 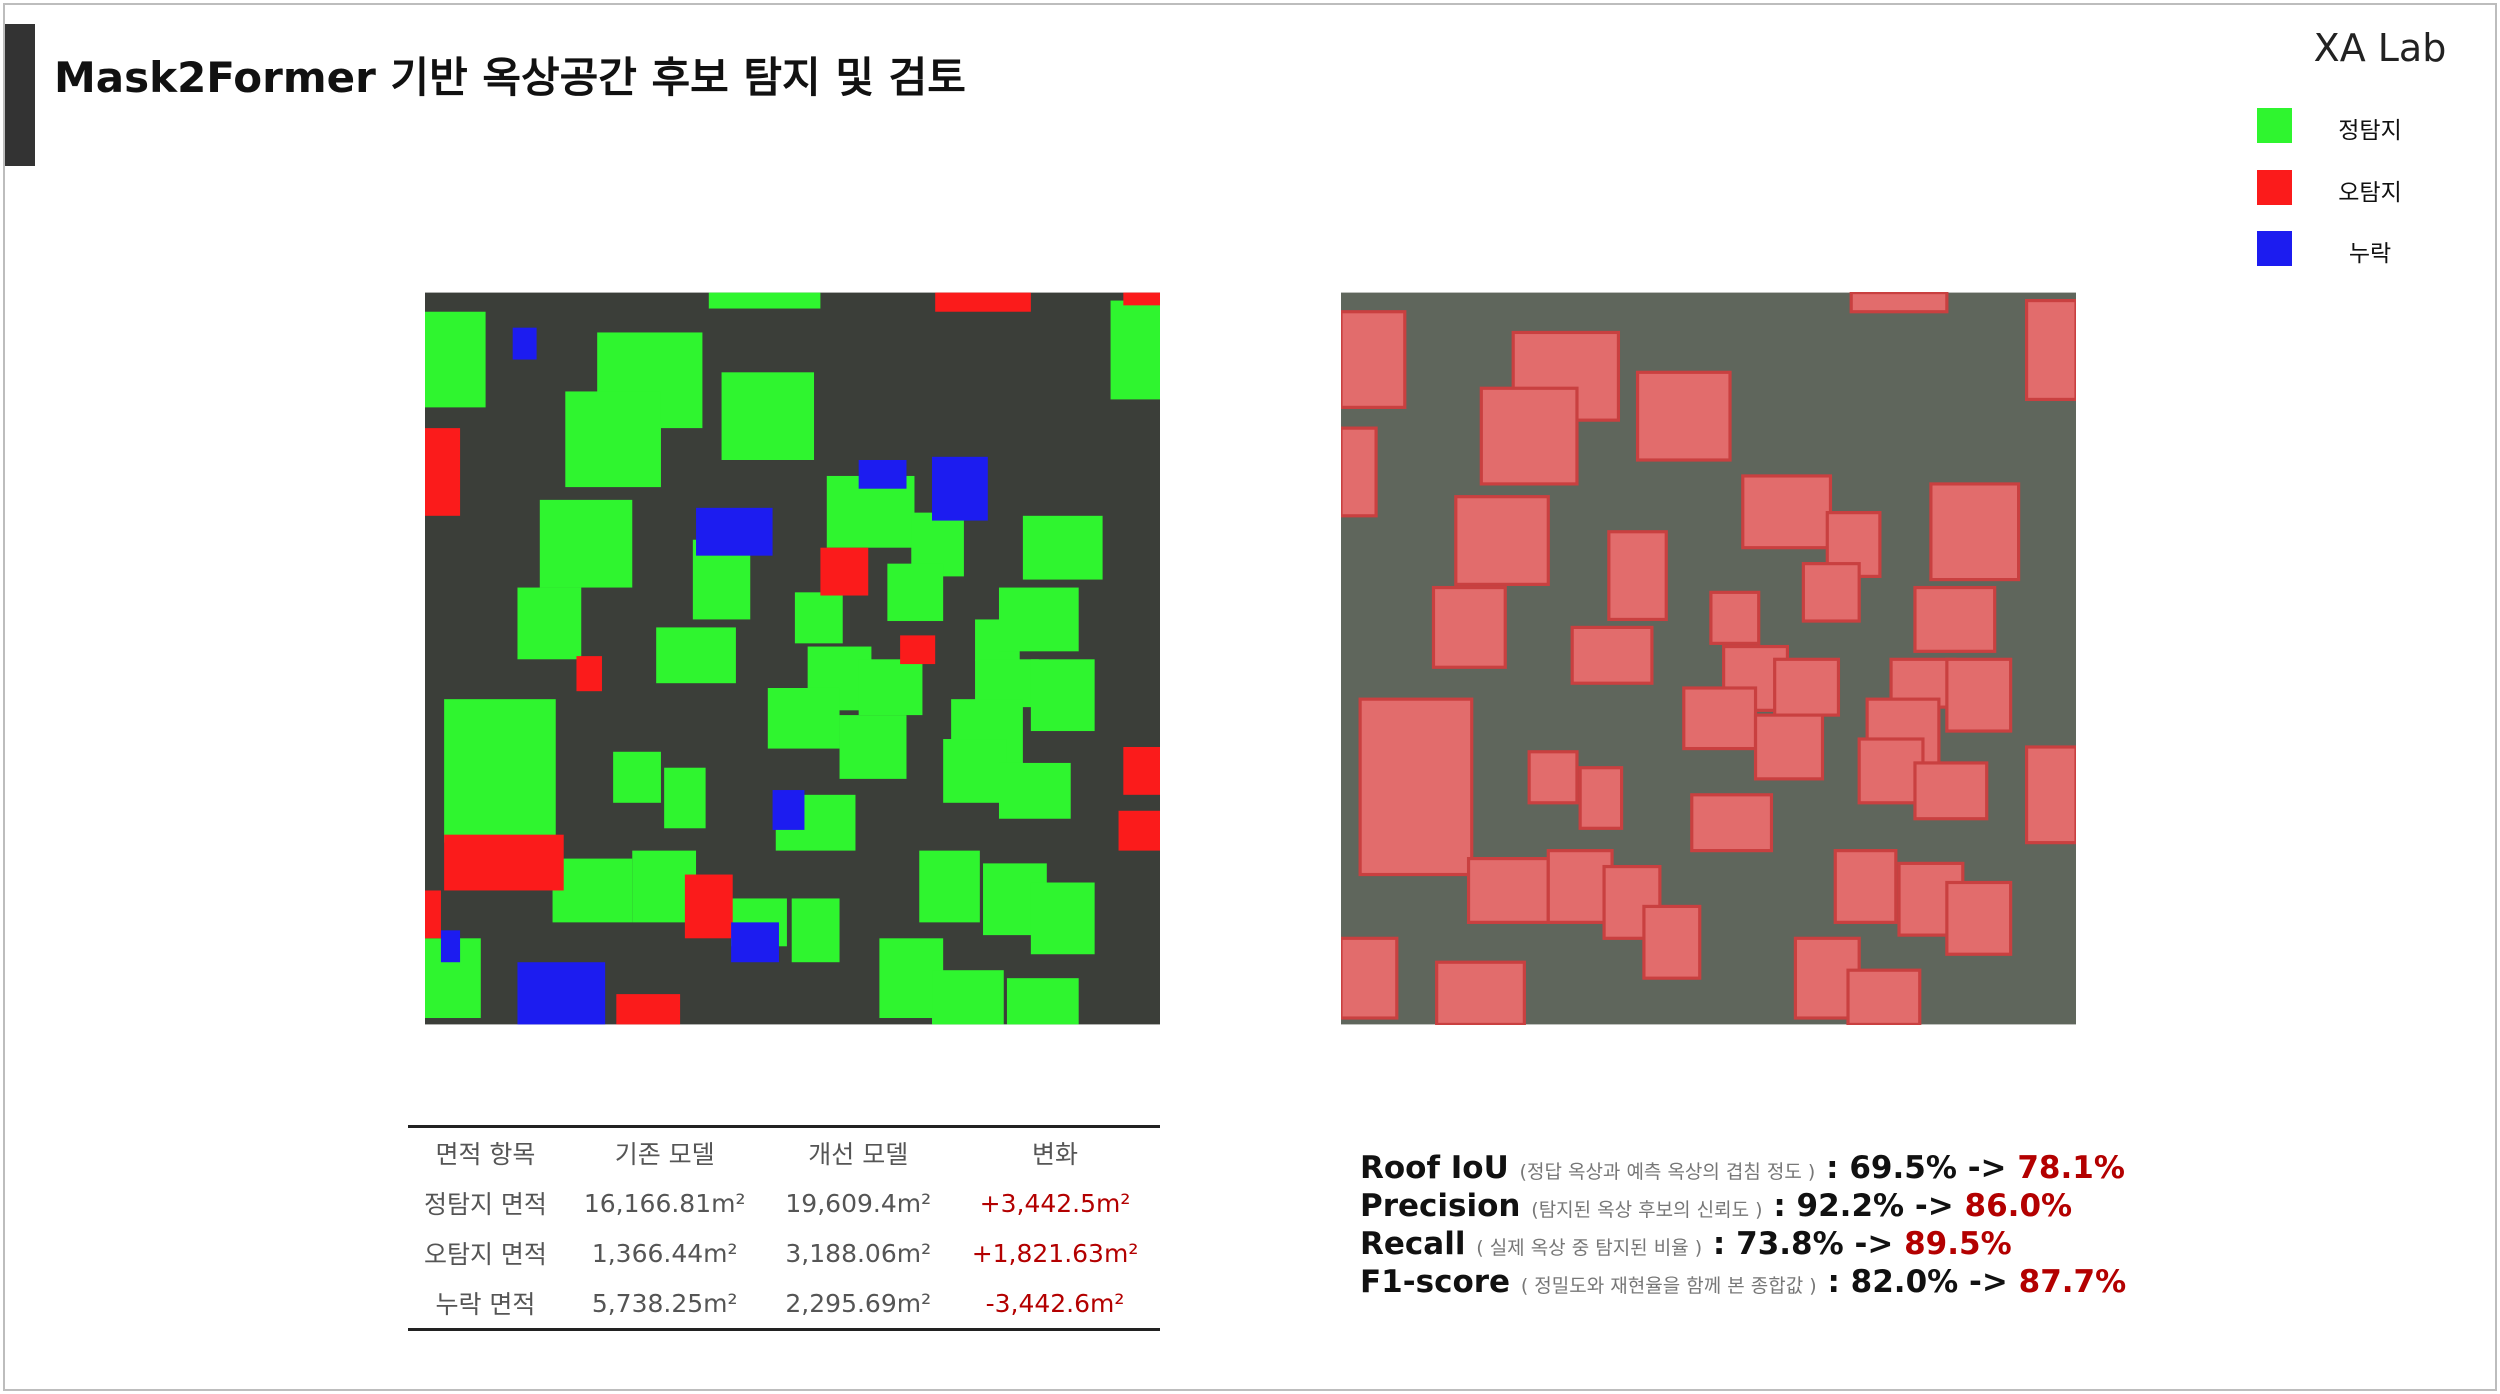 What do you see at coordinates (1903, 1168) in the screenshot?
I see `metric-before: 69.5%` at bounding box center [1903, 1168].